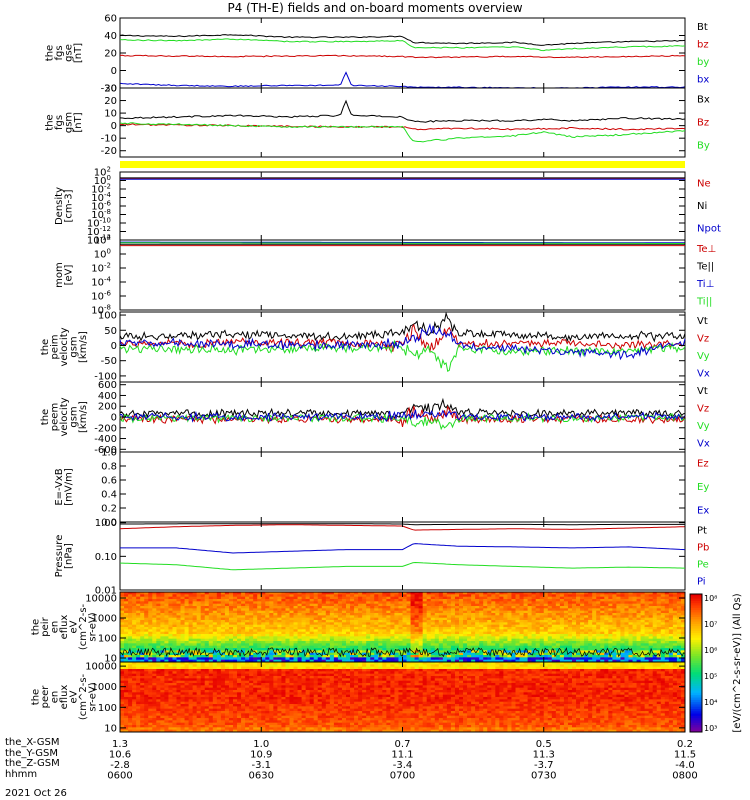 The height and width of the screenshot is (800, 750). What do you see at coordinates (64, 627) in the screenshot?
I see `ylabel-line: eflux` at bounding box center [64, 627].